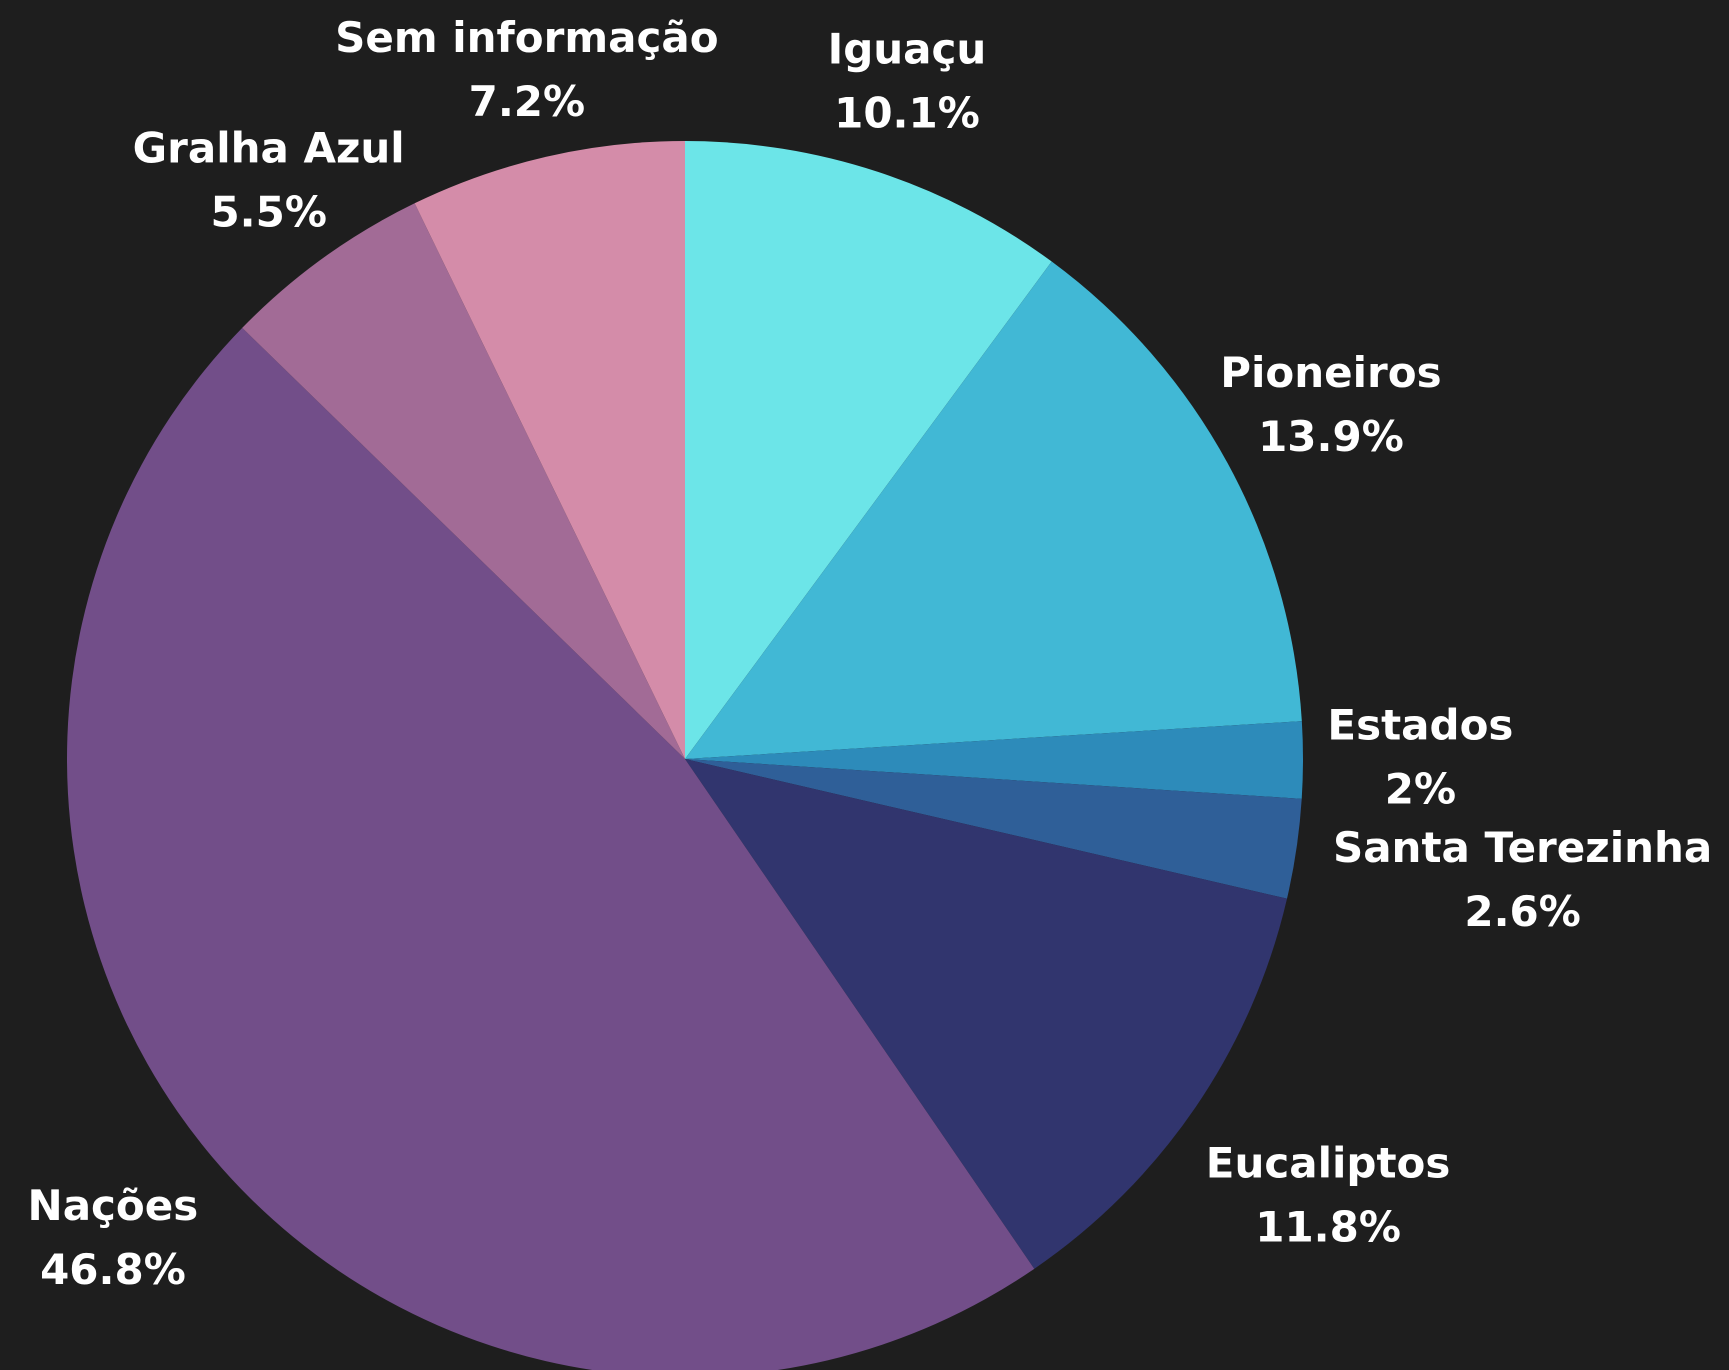 The image size is (1729, 1370). I want to click on slice-value-label: 2%, so click(1420, 789).